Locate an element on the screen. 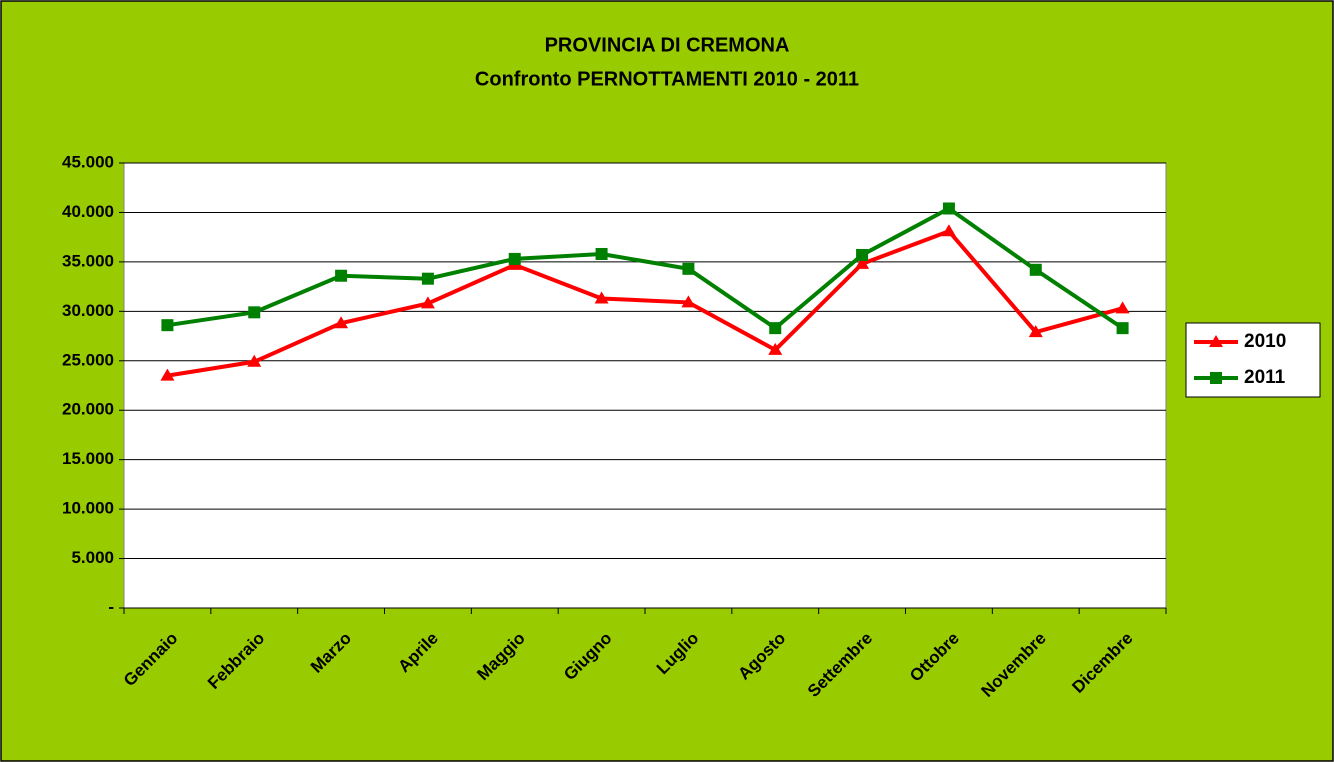 Image resolution: width=1334 pixels, height=762 pixels. y-tick-label: 10.000 is located at coordinates (88, 508).